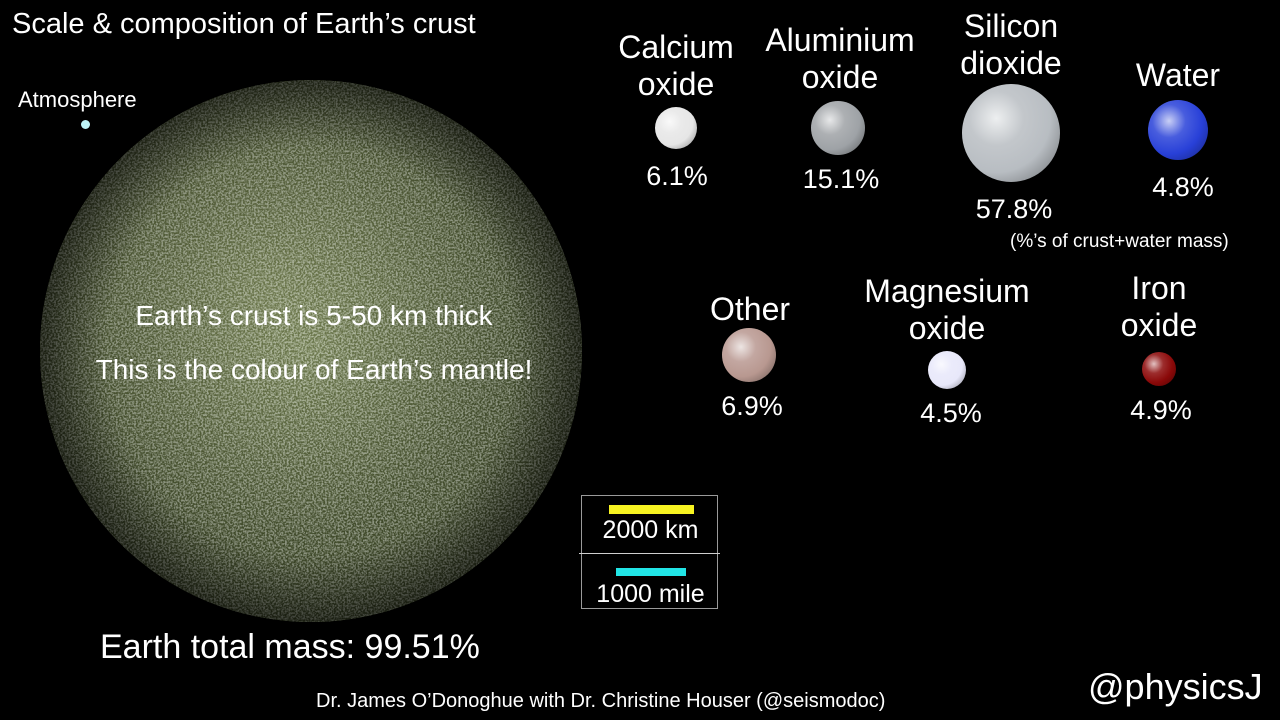 The image size is (1280, 720). I want to click on aluminium-oxide-name: Aluminium oxide, so click(840, 59).